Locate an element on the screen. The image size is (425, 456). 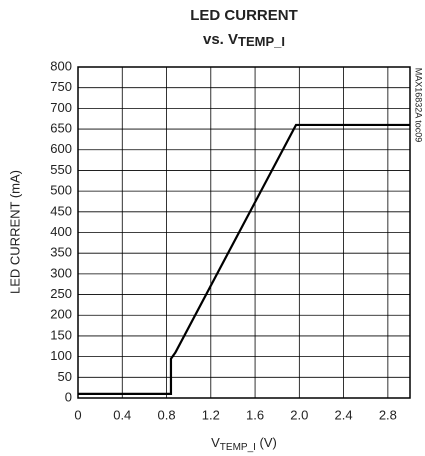
x-tick-label: 0 is located at coordinates (77, 414).